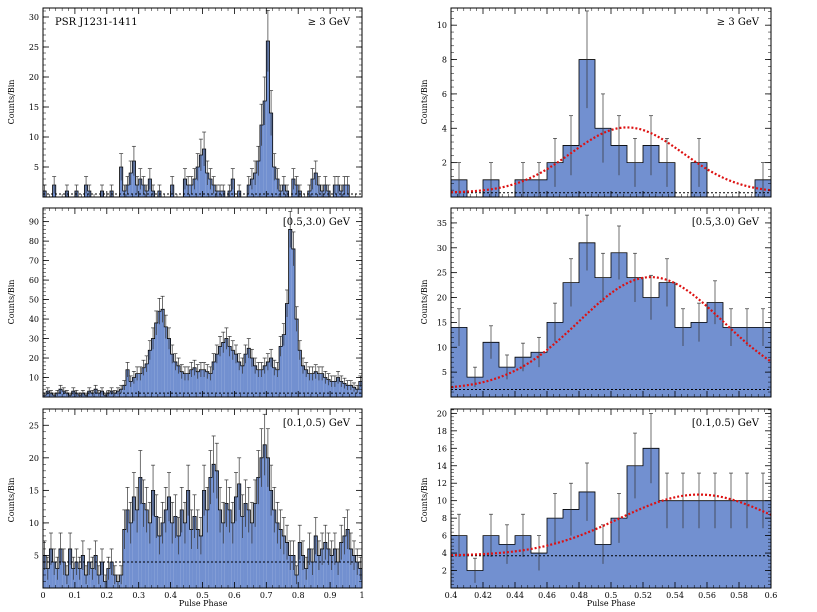  What do you see at coordinates (444, 571) in the screenshot?
I see `y-tick-label: 2` at bounding box center [444, 571].